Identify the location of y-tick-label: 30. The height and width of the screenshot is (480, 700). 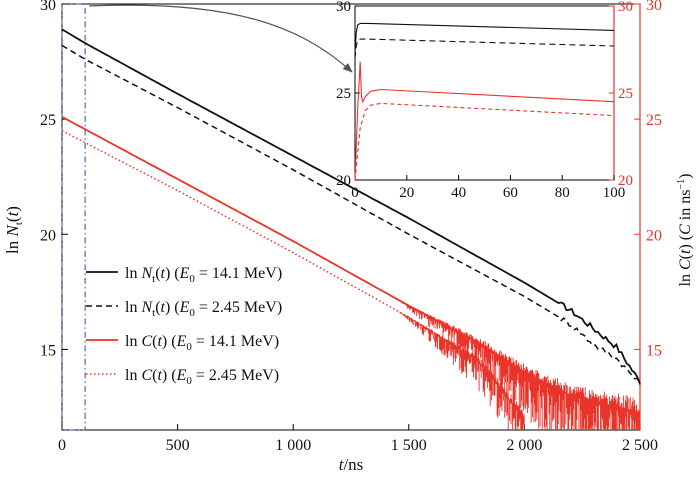
(48, 7).